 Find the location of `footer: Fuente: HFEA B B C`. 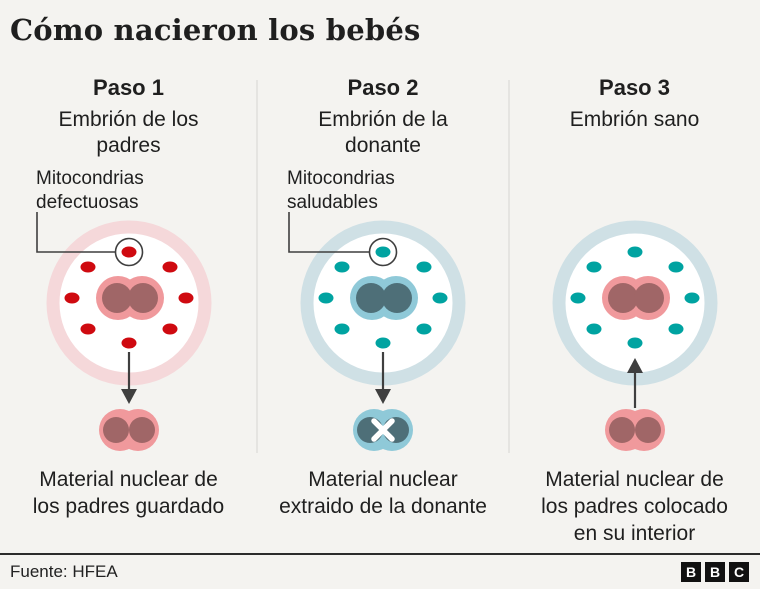

footer: Fuente: HFEA B B C is located at coordinates (380, 571).